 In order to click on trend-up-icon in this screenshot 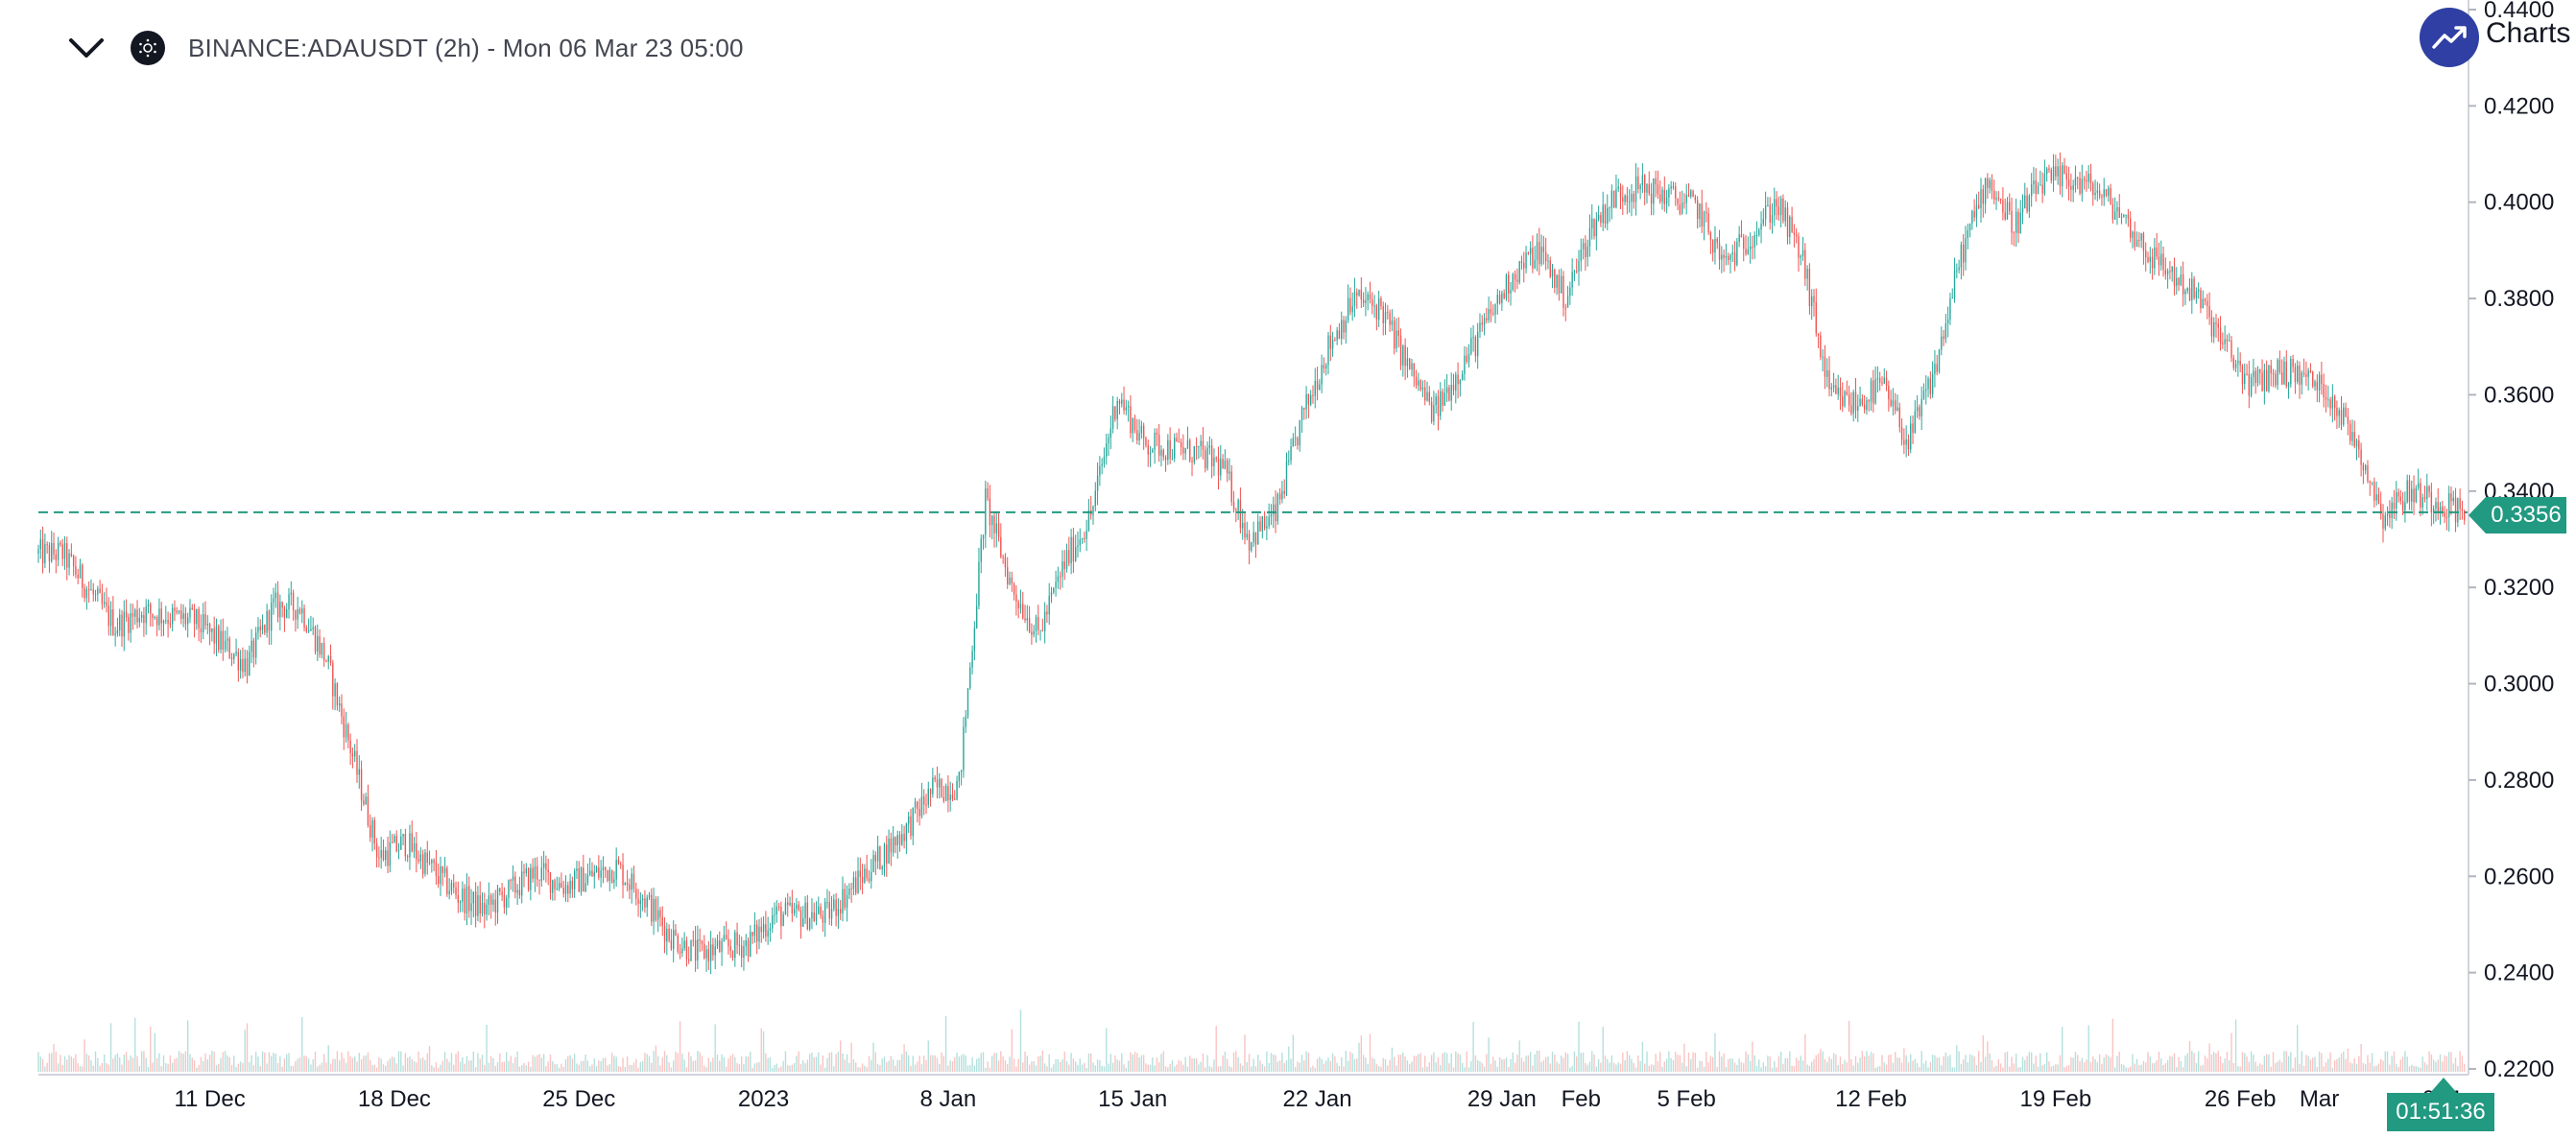, I will do `click(2449, 37)`.